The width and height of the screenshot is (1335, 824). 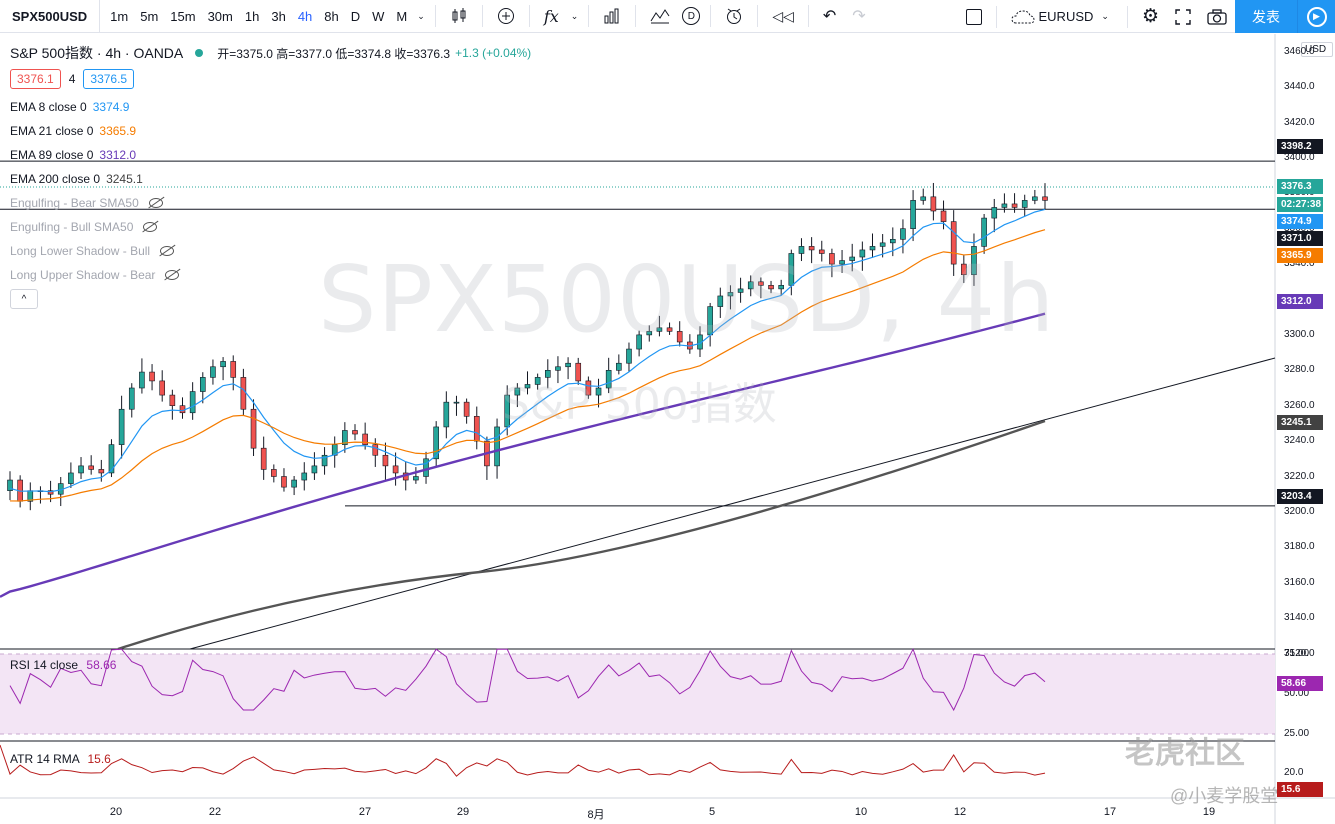 I want to click on layout-square-icon, so click(x=974, y=16).